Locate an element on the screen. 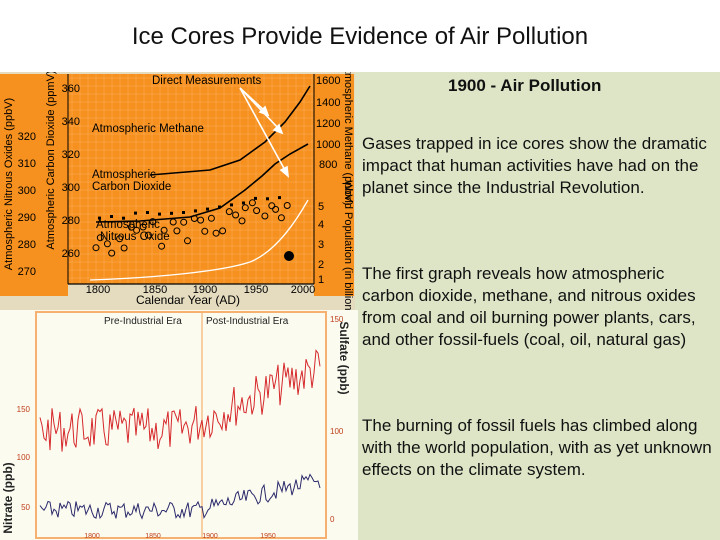 The height and width of the screenshot is (540, 720). f1-xtick-1900: 1900 is located at coordinates (205, 290).